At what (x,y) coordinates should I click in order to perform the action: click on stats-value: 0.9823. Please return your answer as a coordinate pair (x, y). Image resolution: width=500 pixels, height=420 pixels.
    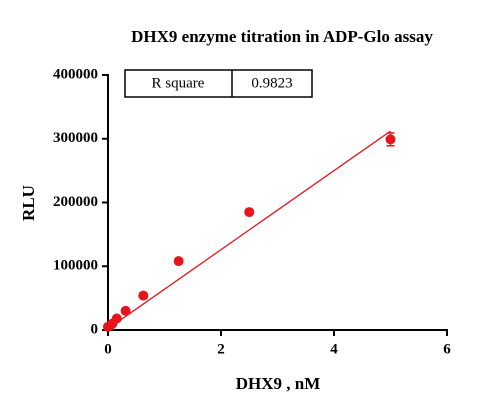
    Looking at the image, I should click on (271, 83).